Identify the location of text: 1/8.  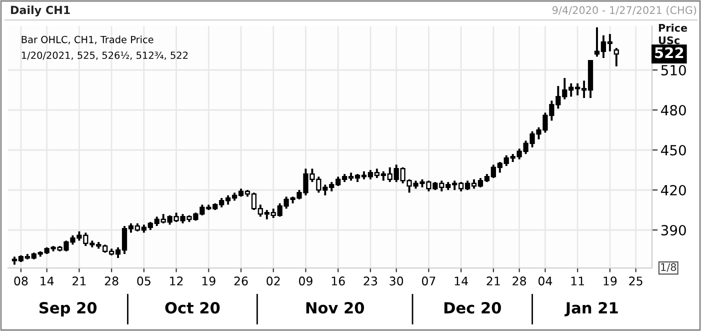
(668, 267).